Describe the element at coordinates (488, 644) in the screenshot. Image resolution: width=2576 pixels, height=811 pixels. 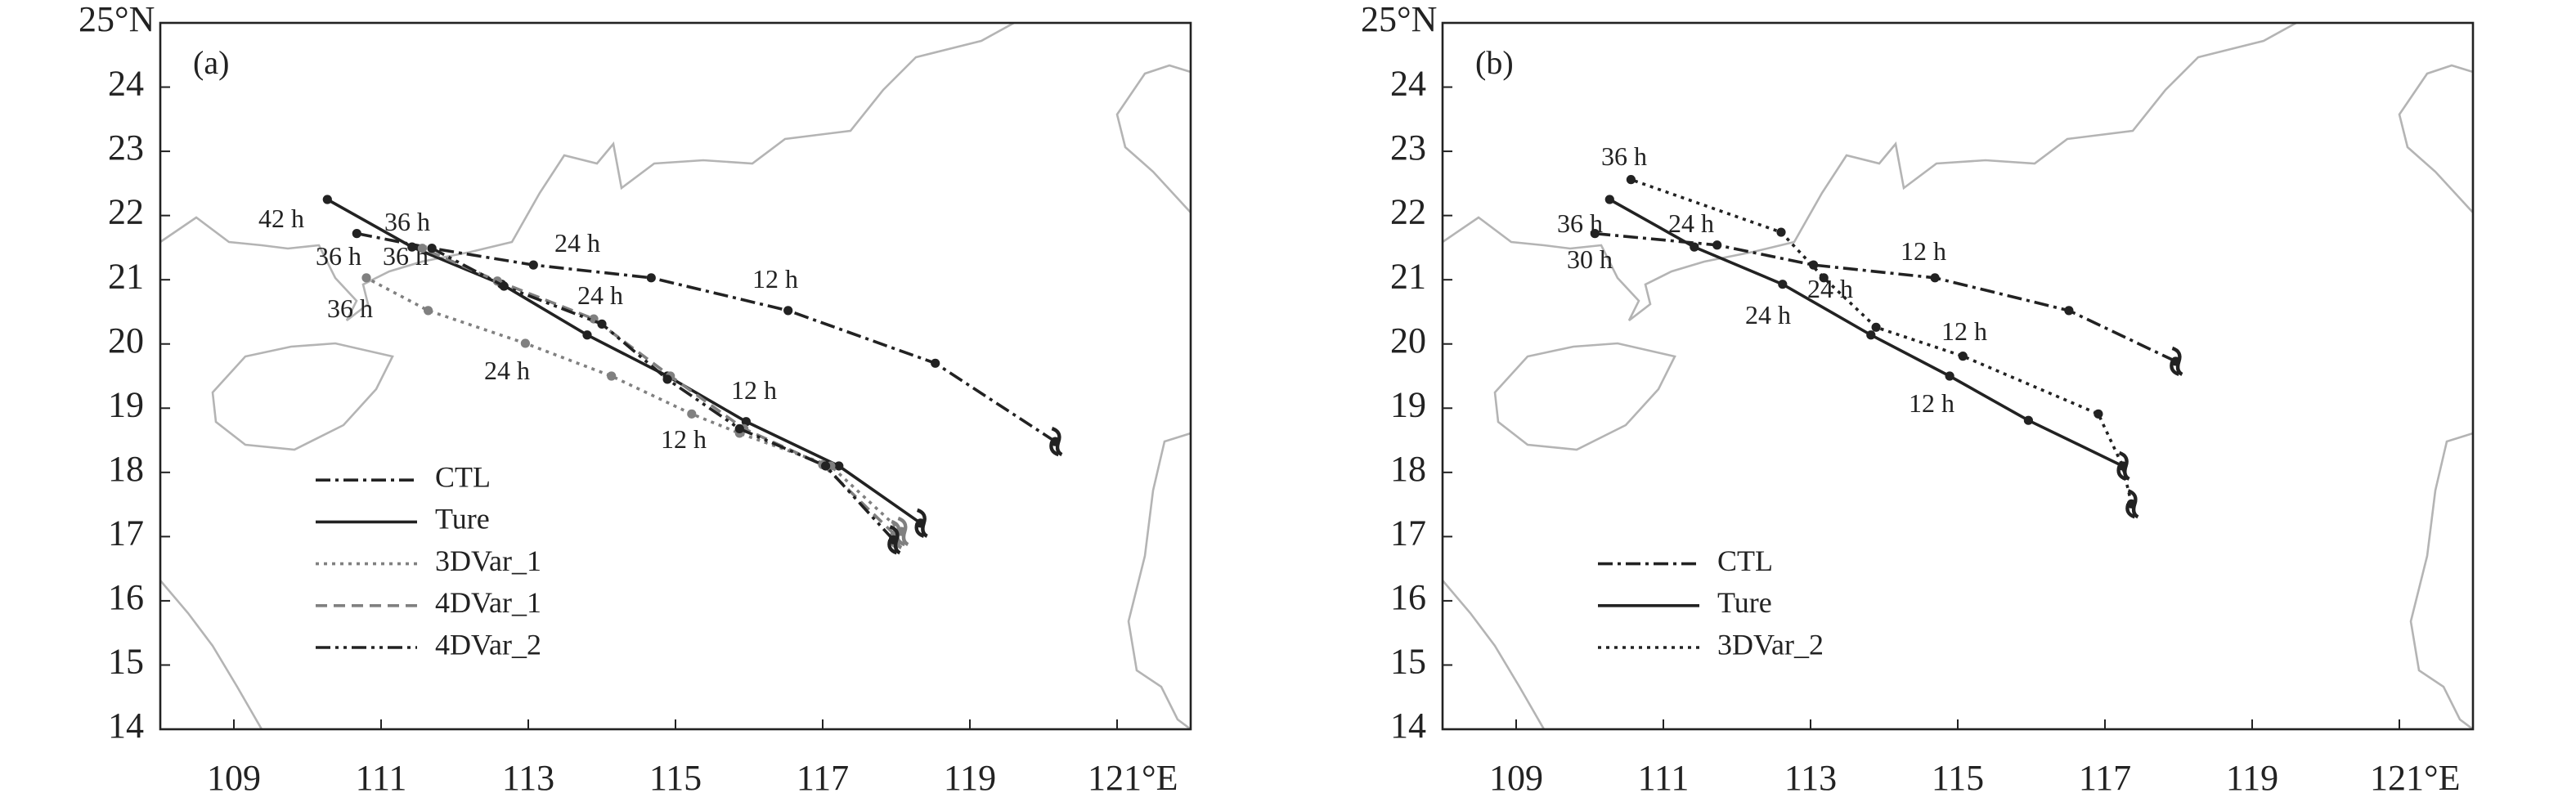
I see `legend-label: 4DVar_2` at that location.